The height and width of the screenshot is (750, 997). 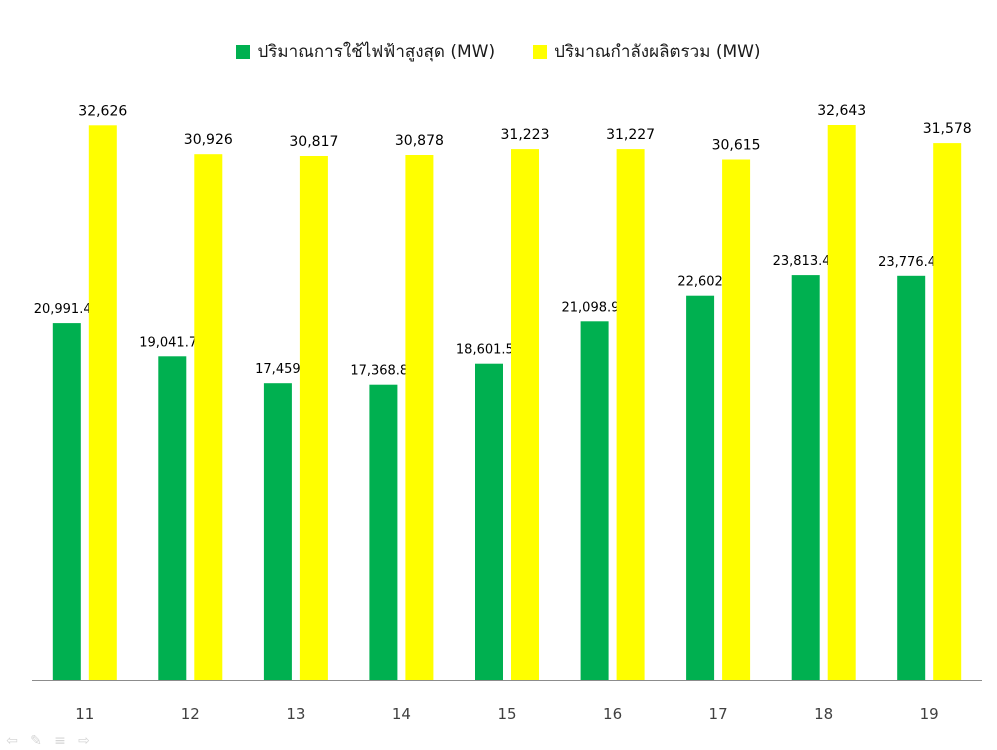 What do you see at coordinates (489, 350) in the screenshot?
I see `data-label-peak-demand-15: 18,601.50` at bounding box center [489, 350].